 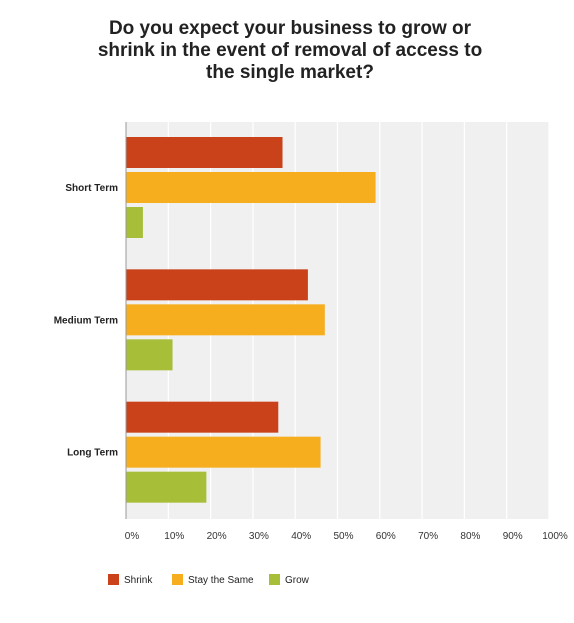 I want to click on category-label: Long Term, so click(x=92, y=453).